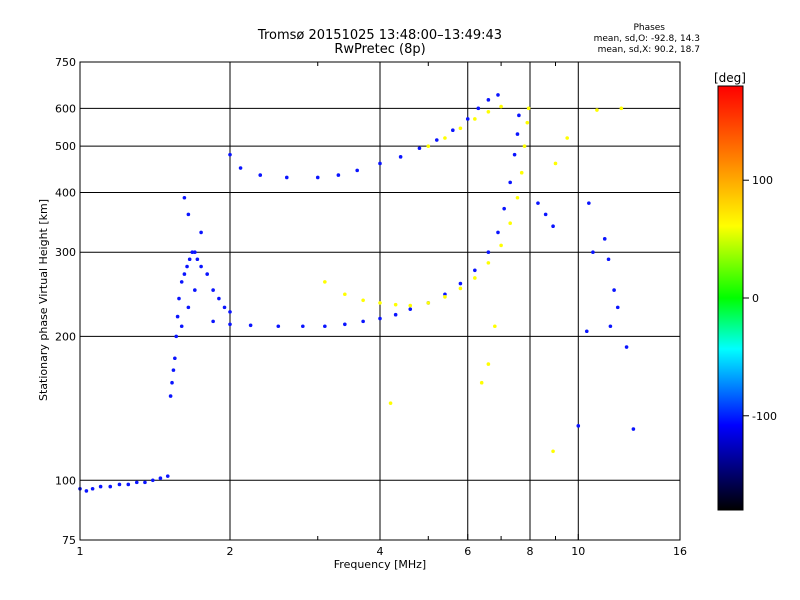  What do you see at coordinates (65, 108) in the screenshot?
I see `y-tick-label: 600` at bounding box center [65, 108].